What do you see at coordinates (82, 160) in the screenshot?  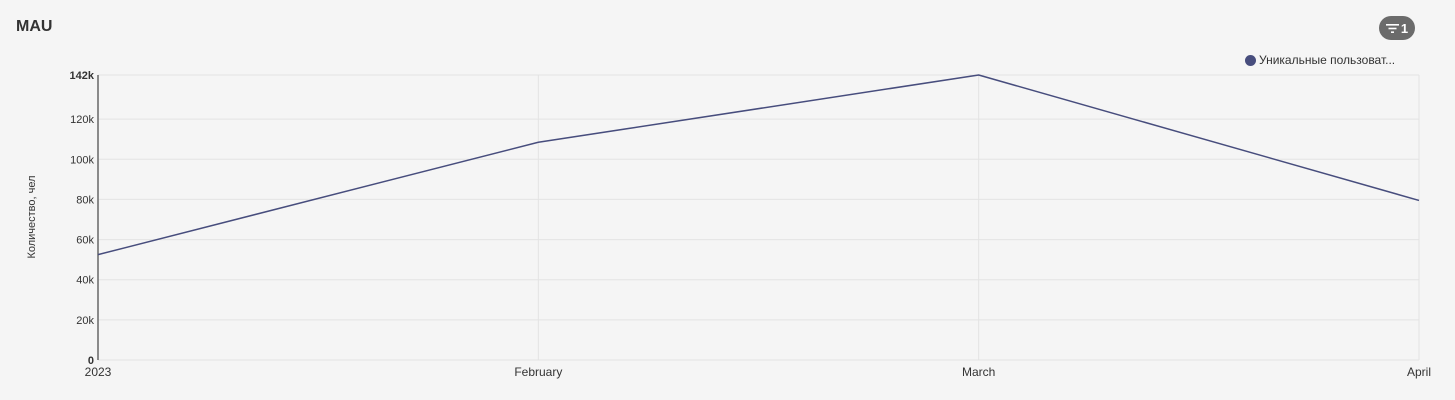 I see `y-tick-label: 100k` at bounding box center [82, 160].